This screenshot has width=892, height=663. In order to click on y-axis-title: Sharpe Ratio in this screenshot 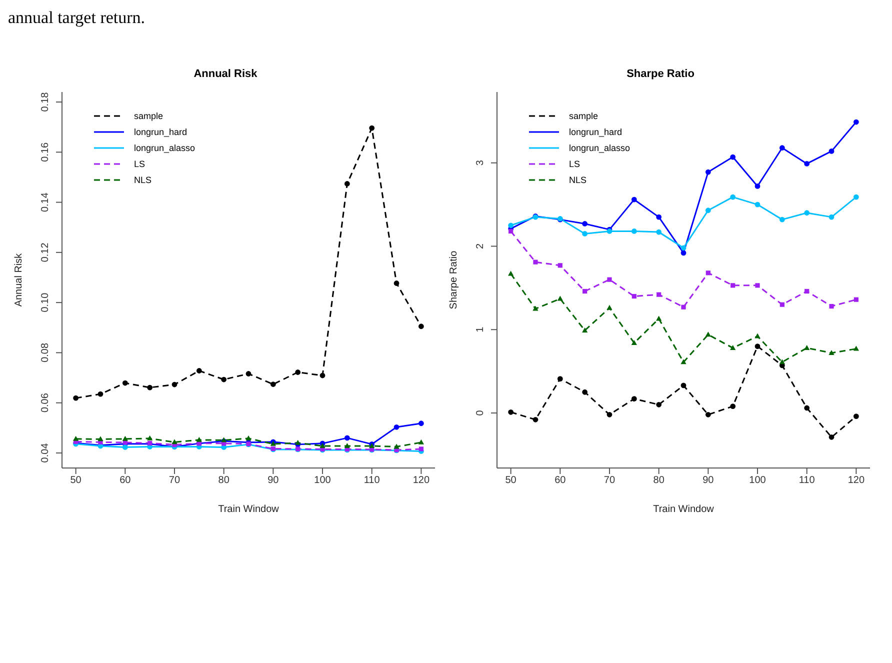, I will do `click(454, 280)`.